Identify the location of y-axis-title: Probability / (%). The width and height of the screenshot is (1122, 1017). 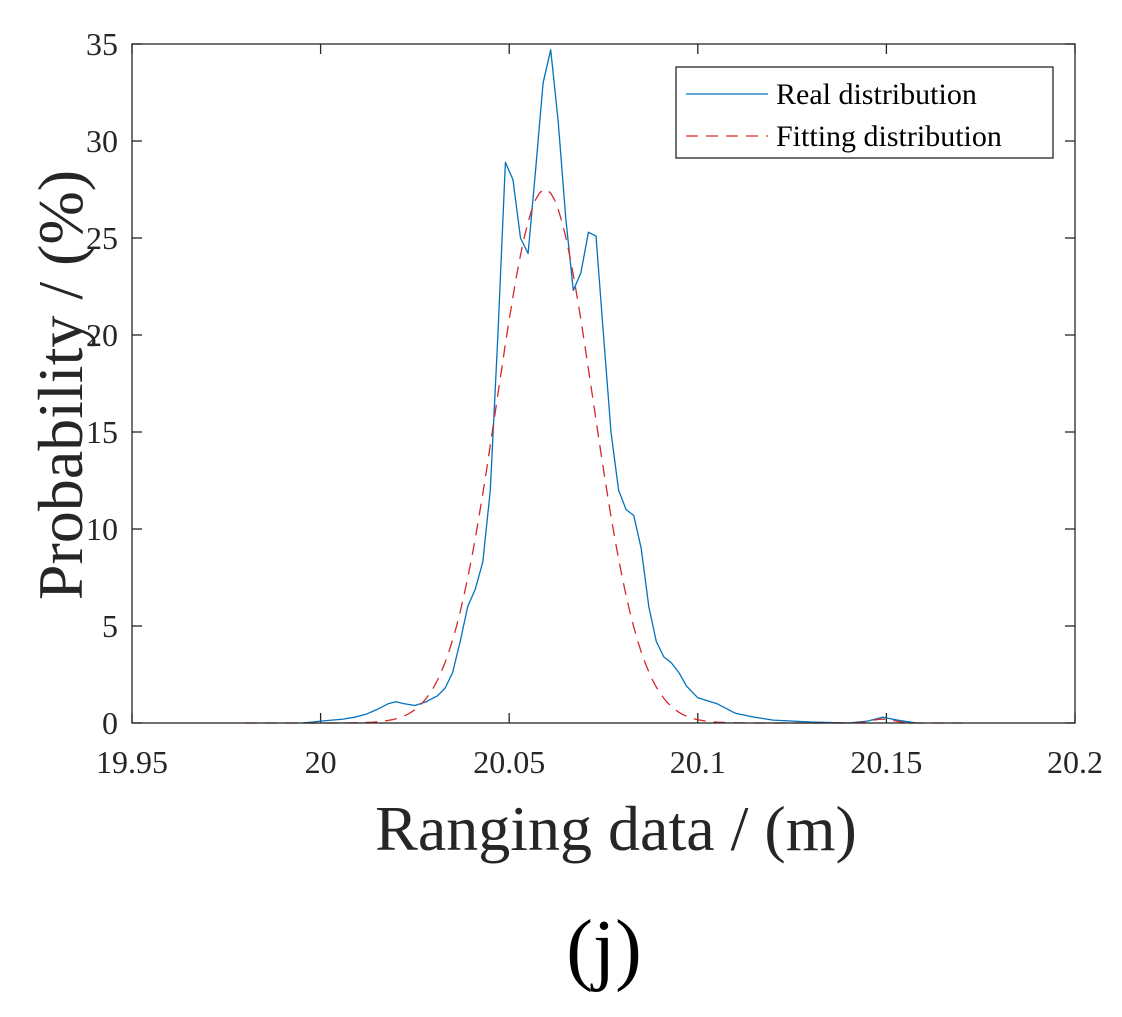
(60, 385).